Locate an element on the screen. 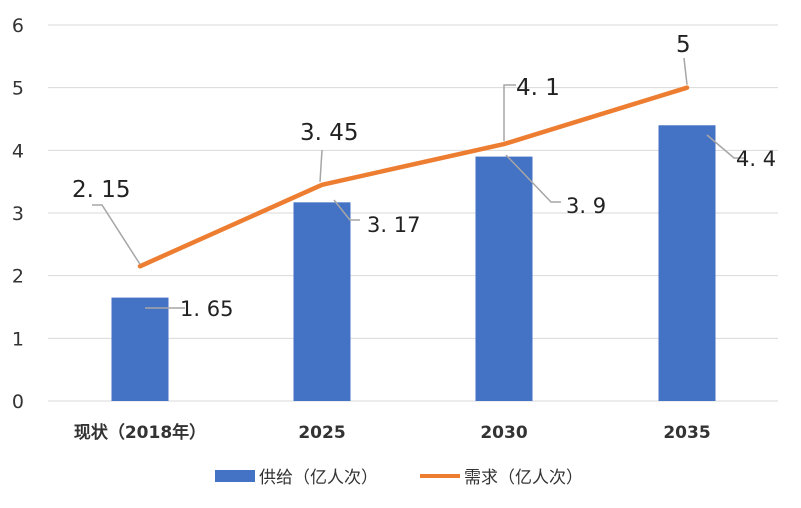 This screenshot has height=508, width=801. bar-data-label: 4. 4 is located at coordinates (756, 159).